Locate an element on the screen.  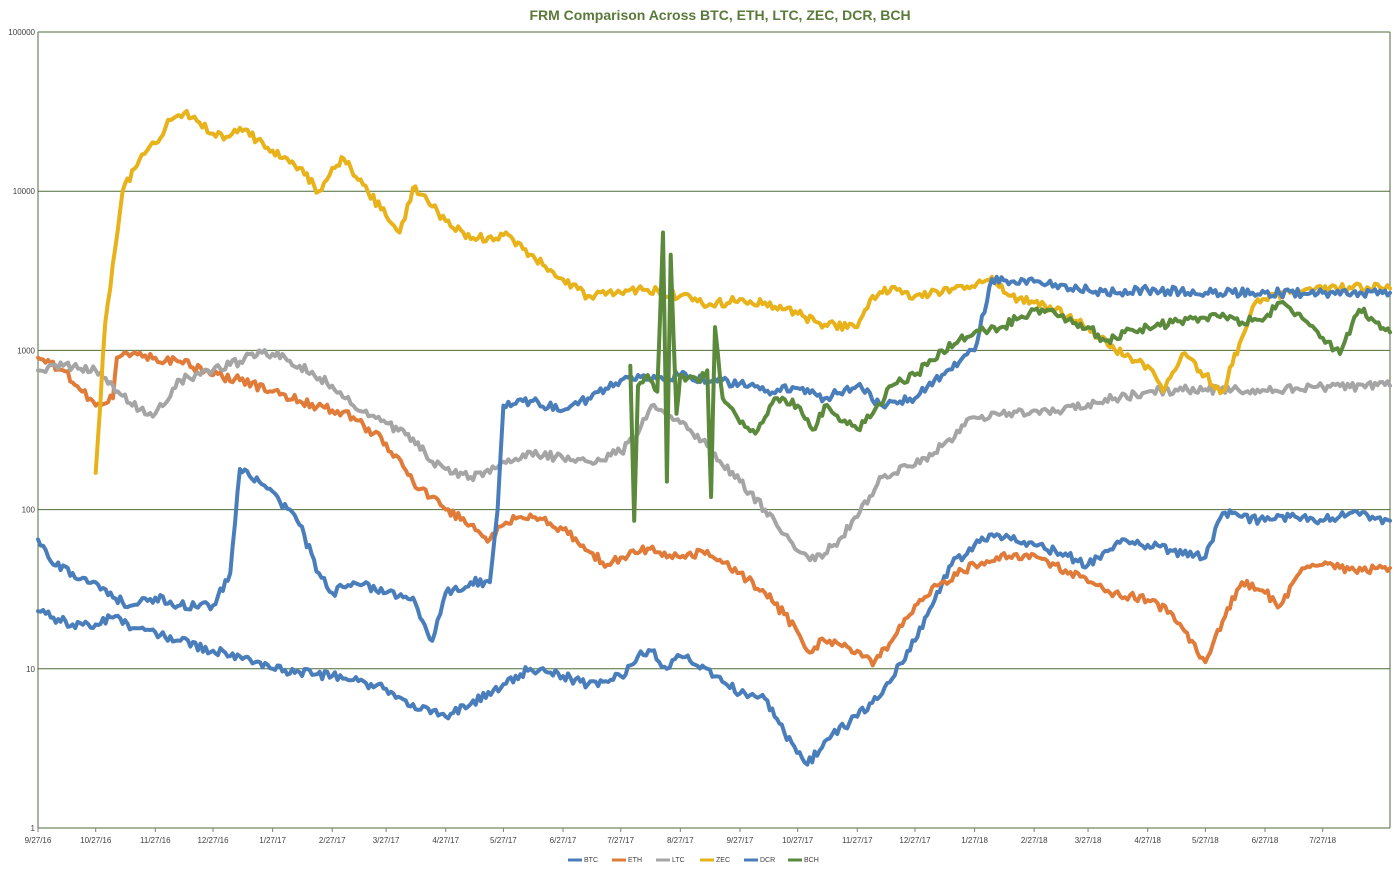
y-tick-label: 1 is located at coordinates (33, 828).